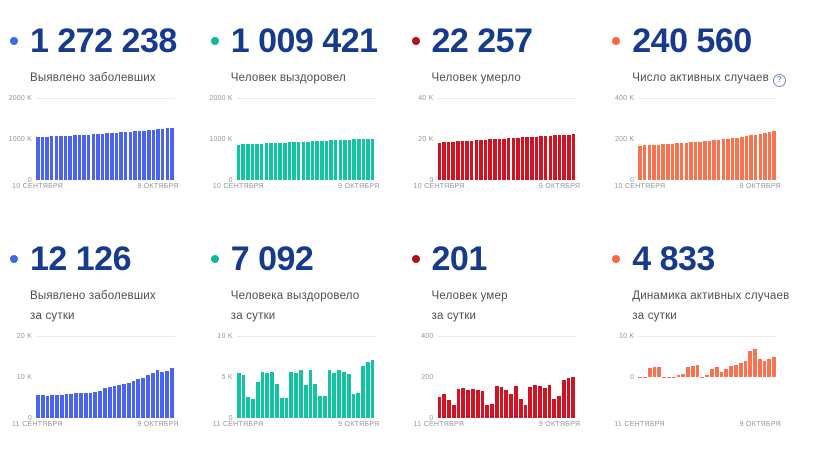  Describe the element at coordinates (20, 139) in the screenshot. I see `y-axis-tick-label: 1000 K` at that location.